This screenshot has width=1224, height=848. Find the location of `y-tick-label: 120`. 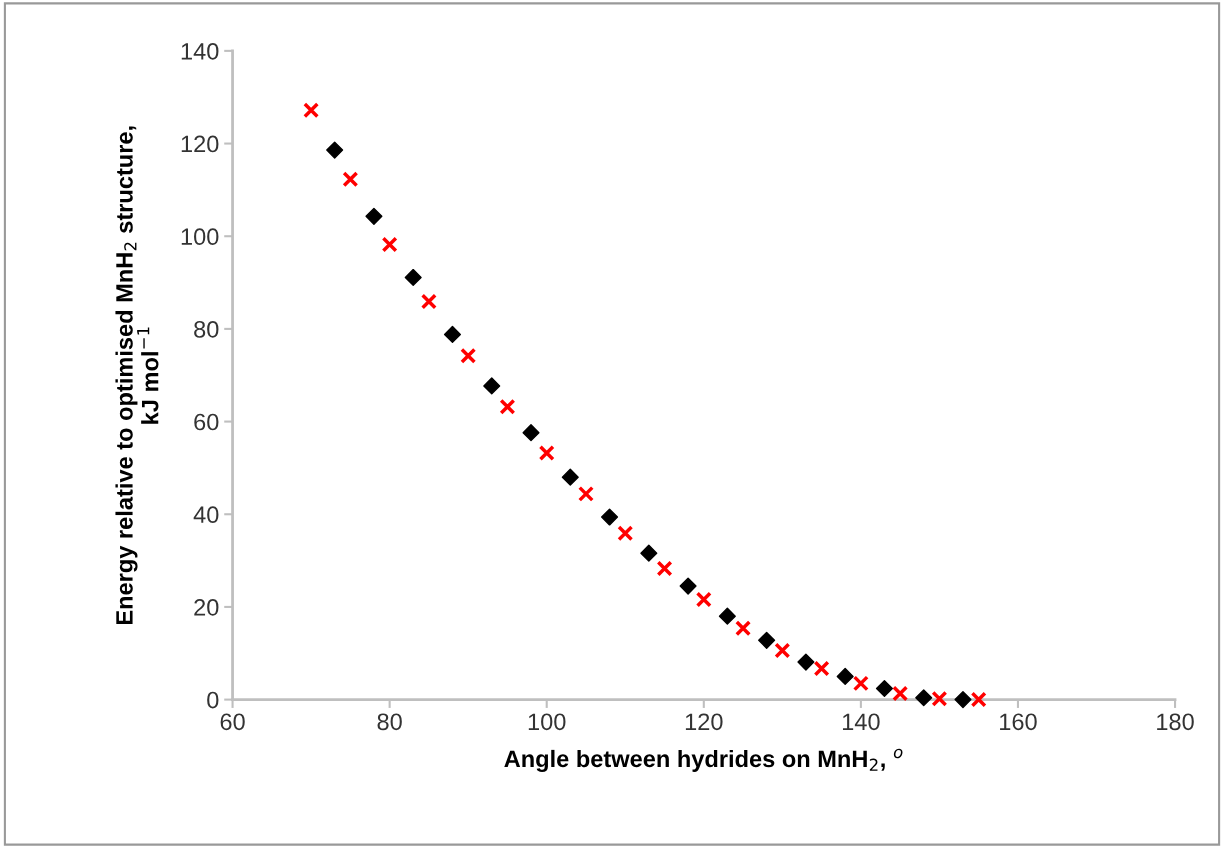

y-tick-label: 120 is located at coordinates (200, 144).